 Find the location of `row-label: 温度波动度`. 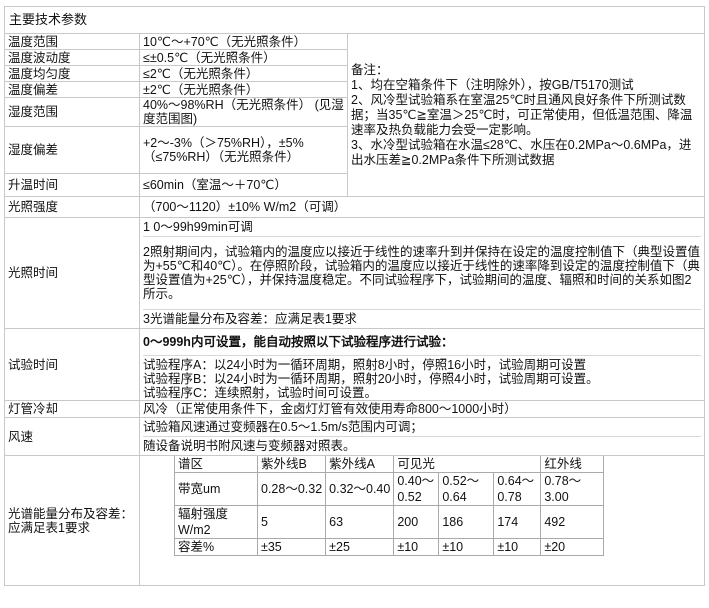

row-label: 温度波动度 is located at coordinates (72, 57).